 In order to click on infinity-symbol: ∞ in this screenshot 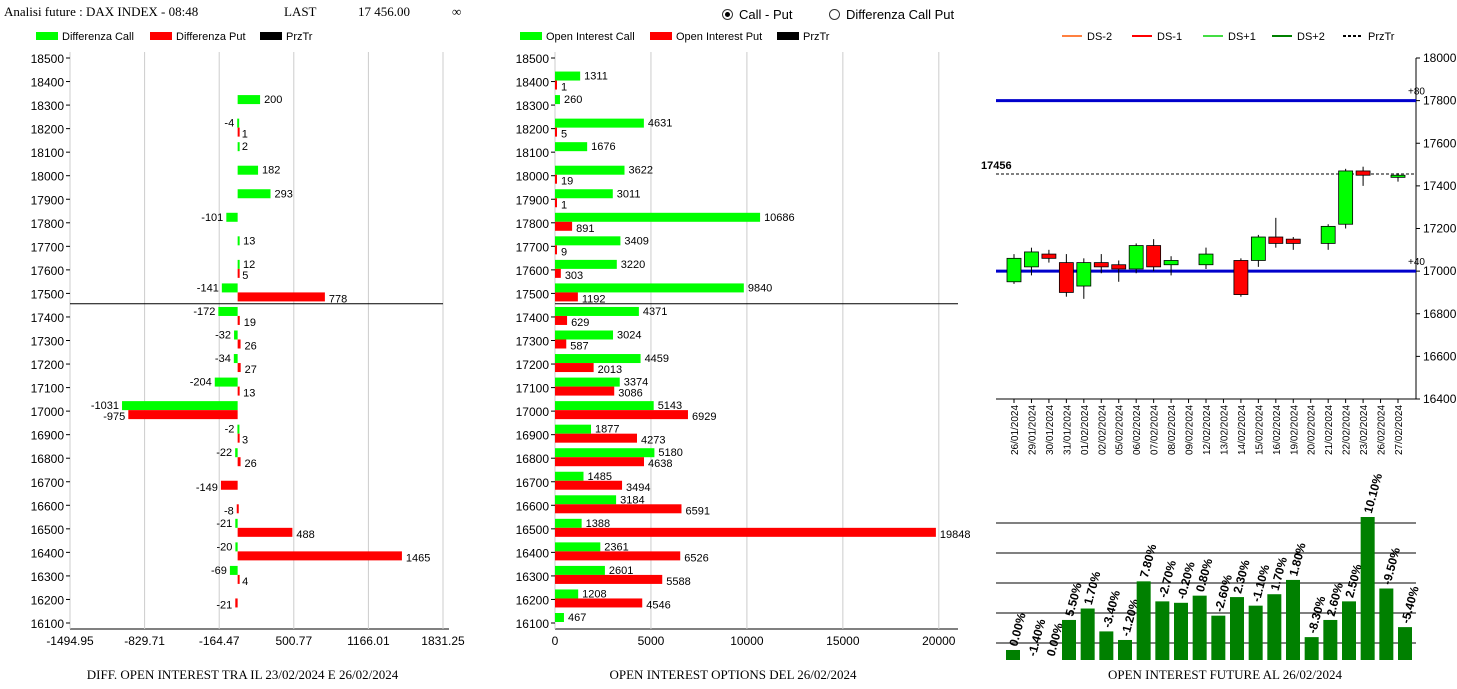, I will do `click(457, 11)`.